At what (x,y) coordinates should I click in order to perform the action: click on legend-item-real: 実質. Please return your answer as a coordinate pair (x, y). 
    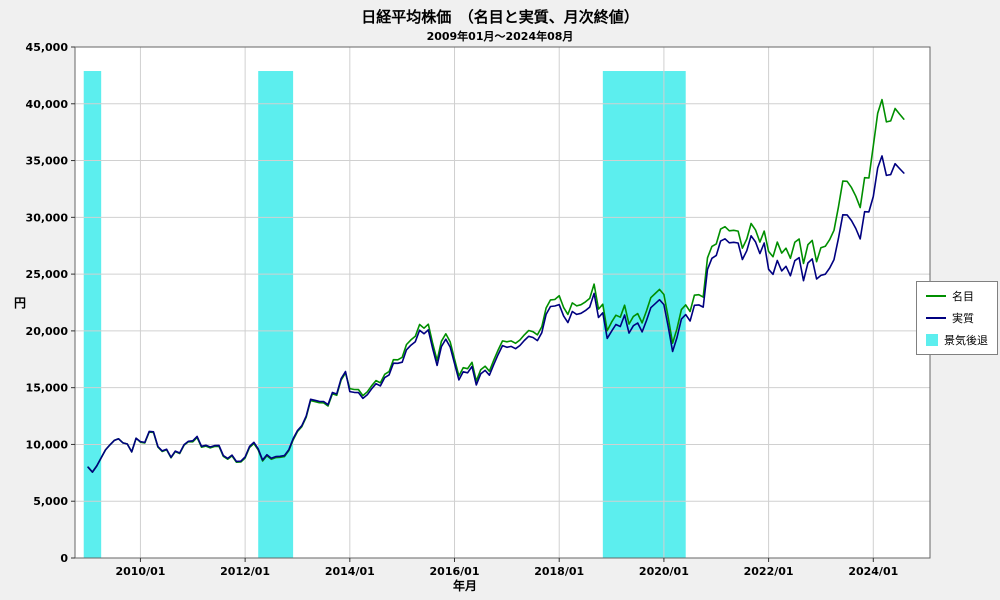
    Looking at the image, I should click on (957, 318).